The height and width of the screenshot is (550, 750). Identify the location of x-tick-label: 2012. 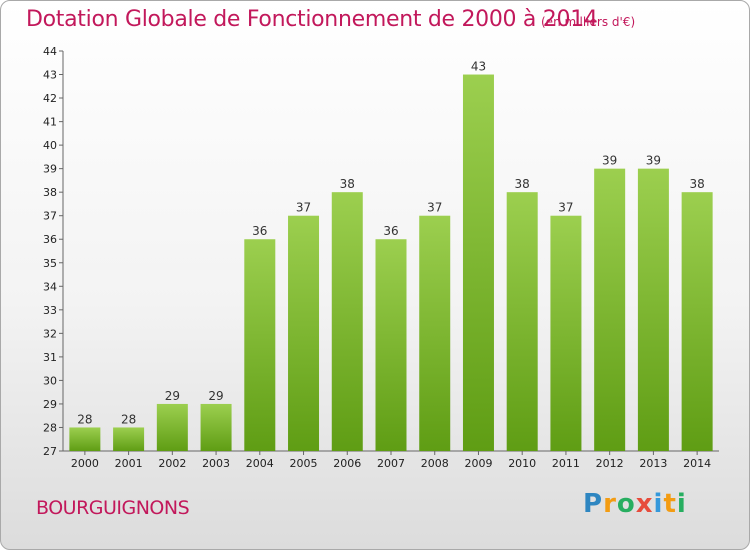
(610, 463).